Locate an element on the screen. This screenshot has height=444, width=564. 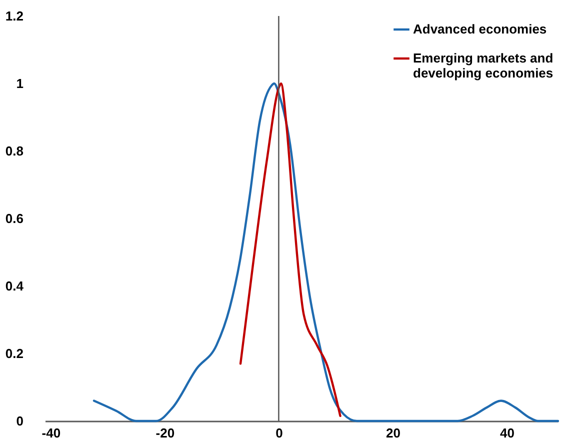
y-tick-label: 1 is located at coordinates (20, 83).